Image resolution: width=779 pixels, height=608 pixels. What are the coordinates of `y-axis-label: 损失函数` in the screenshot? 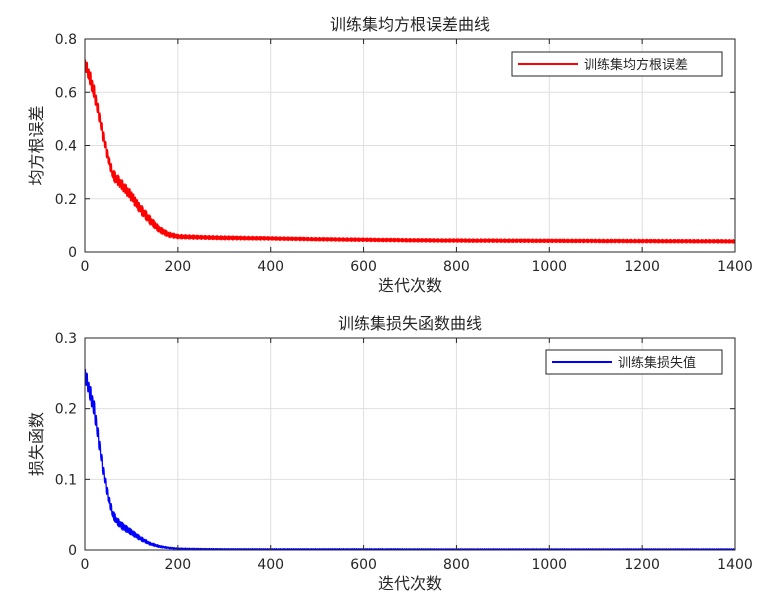 It's located at (36, 444).